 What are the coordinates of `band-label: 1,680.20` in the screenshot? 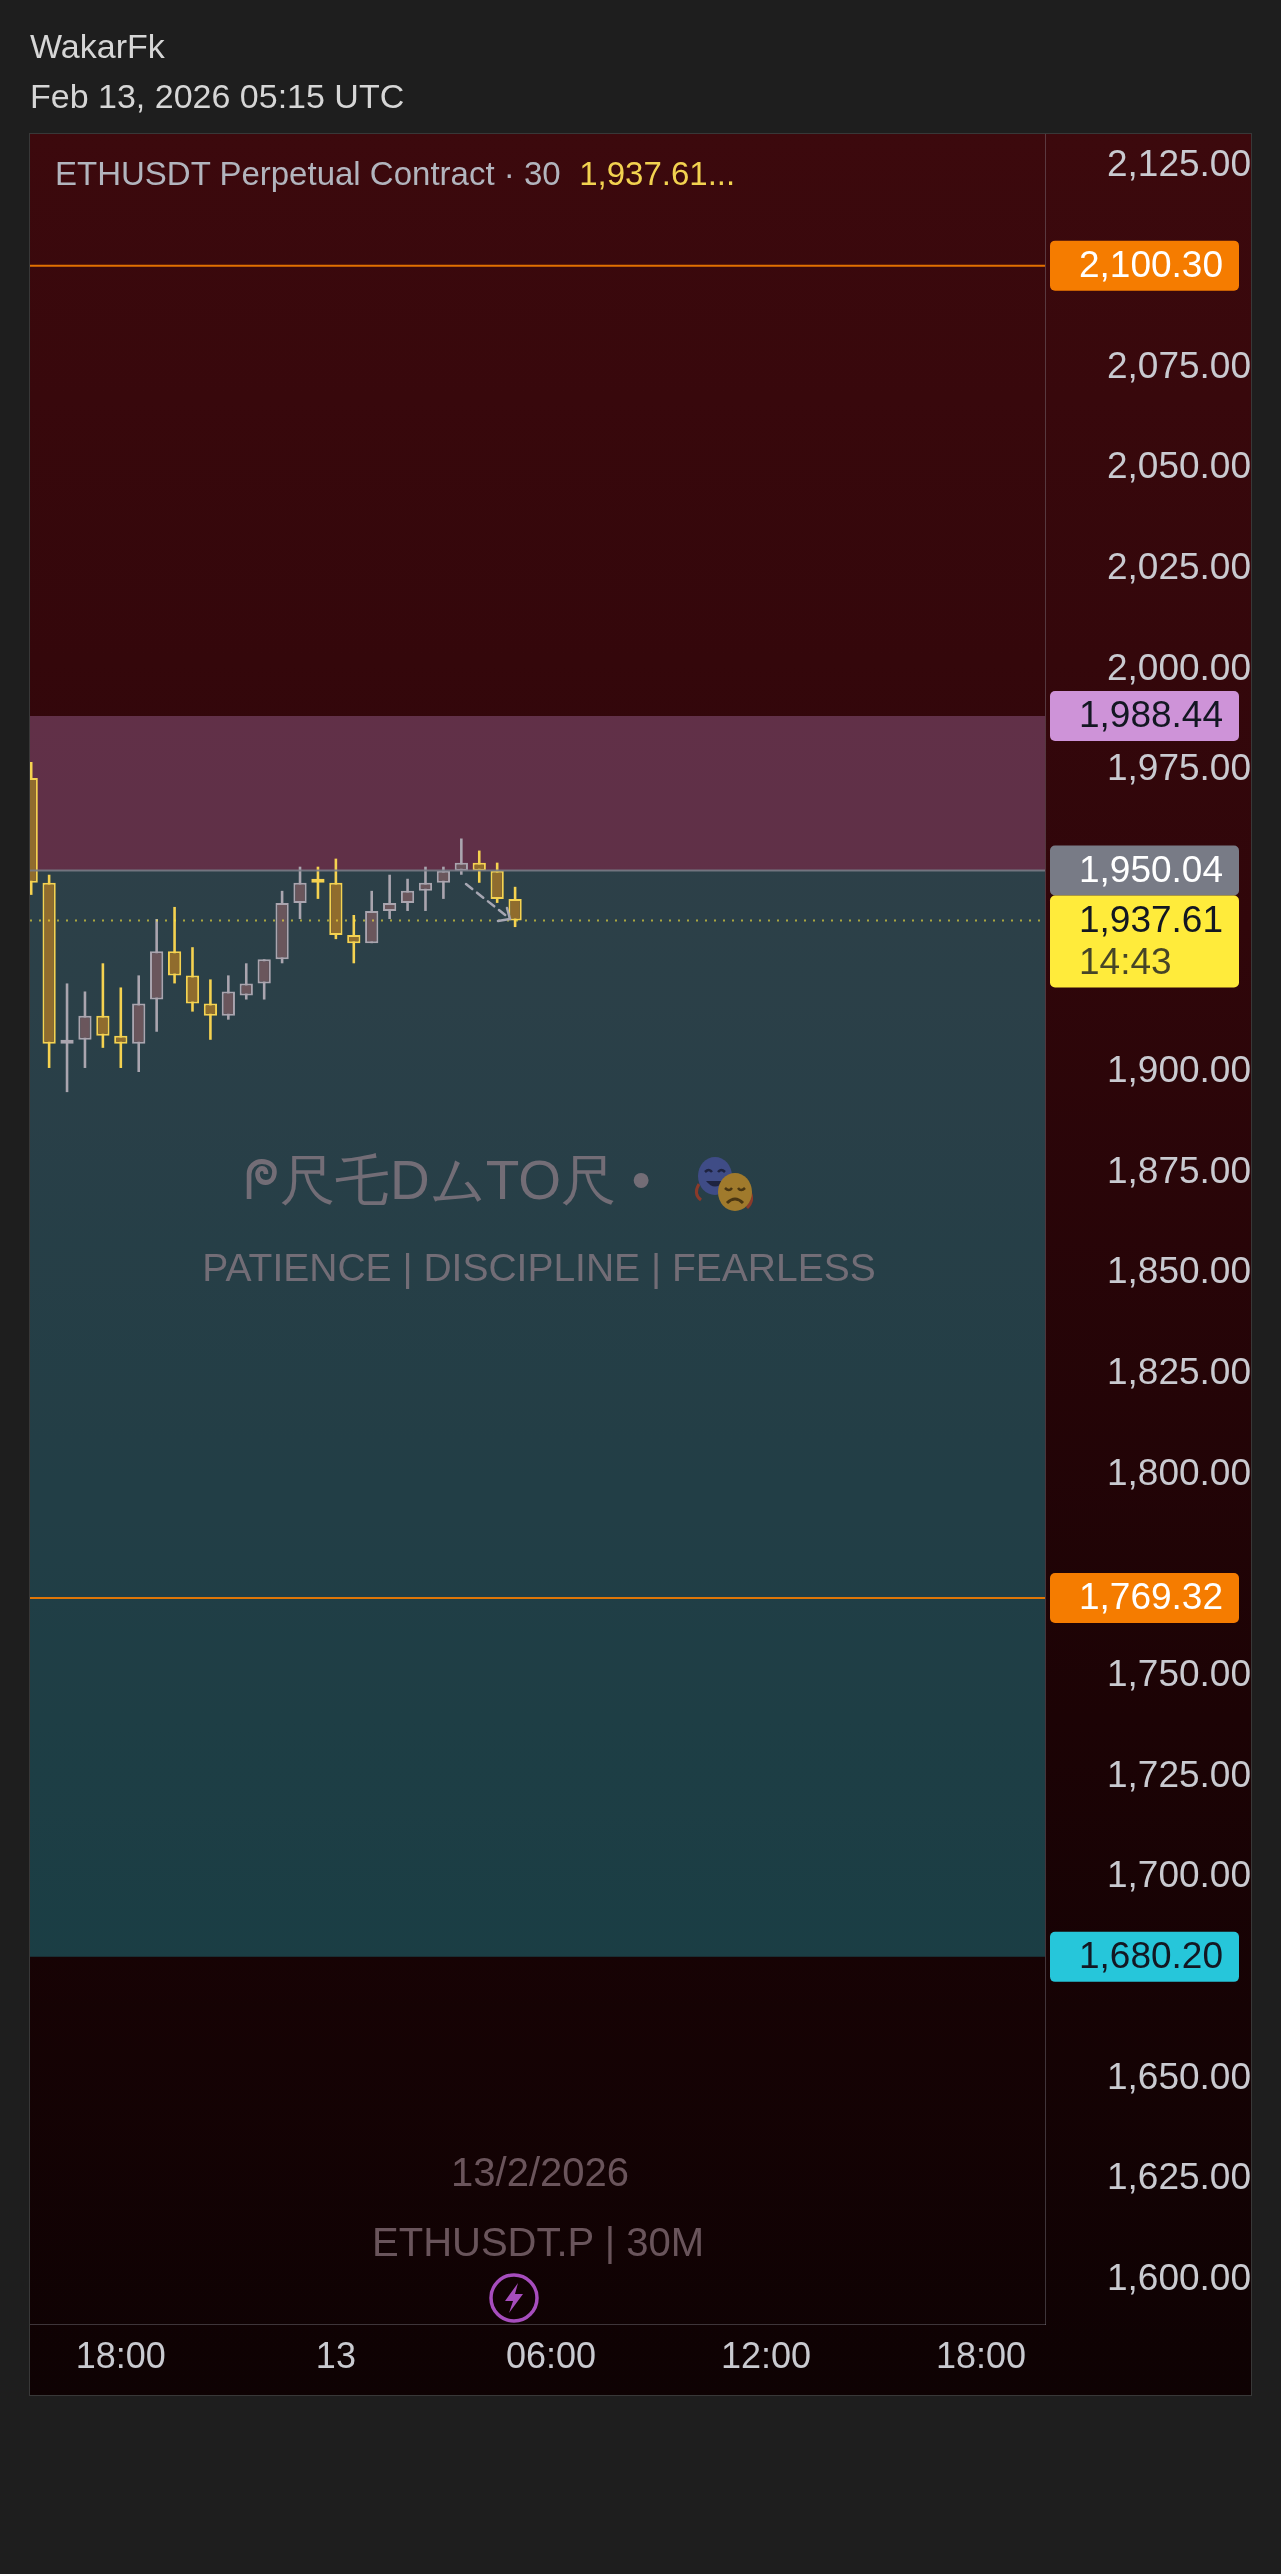 It's located at (1150, 1956).